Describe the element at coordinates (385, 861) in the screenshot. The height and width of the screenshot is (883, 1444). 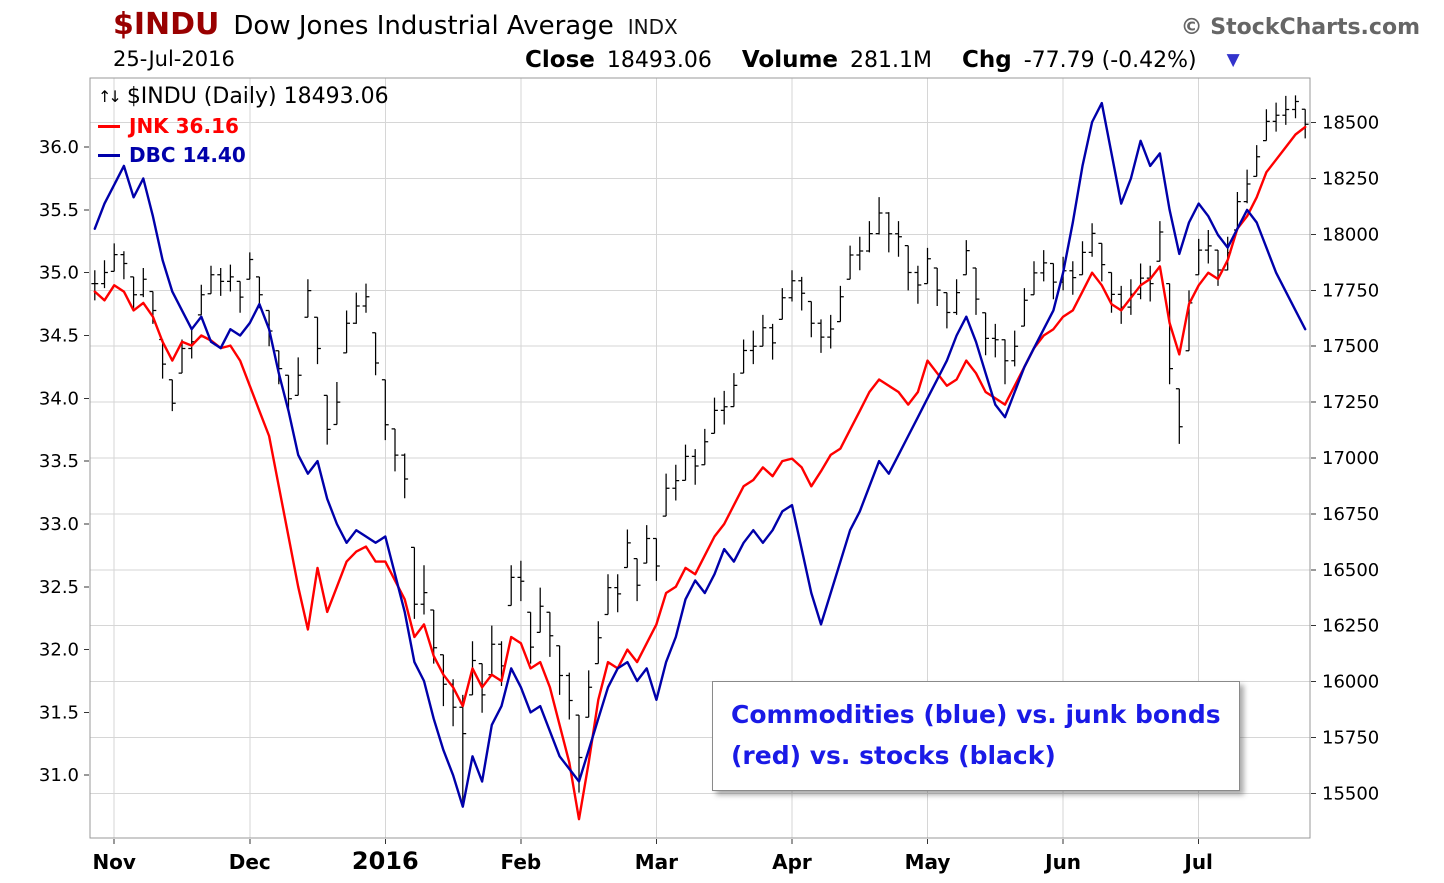
I see `x-axis-label: 2016` at that location.